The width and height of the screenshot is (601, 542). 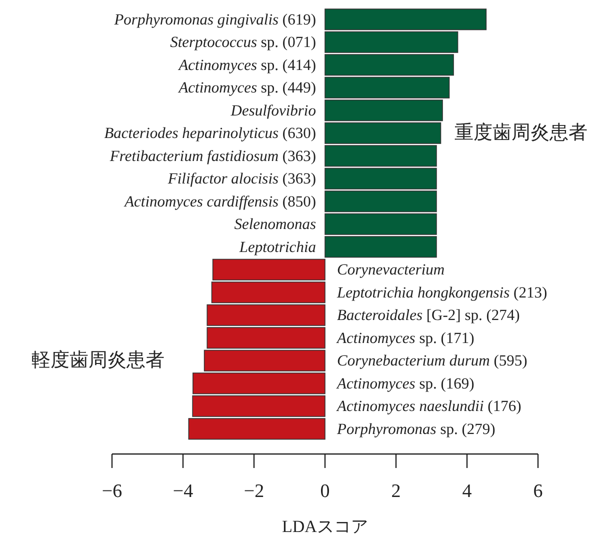 I want to click on y-tick-label: Porphyromonas sp. (279), so click(x=416, y=429).